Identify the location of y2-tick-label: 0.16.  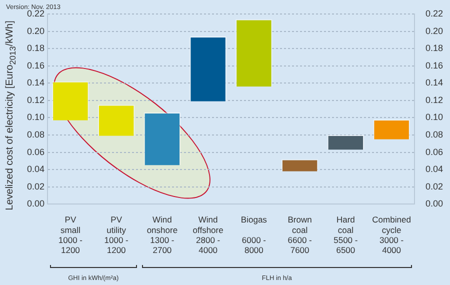
(434, 65).